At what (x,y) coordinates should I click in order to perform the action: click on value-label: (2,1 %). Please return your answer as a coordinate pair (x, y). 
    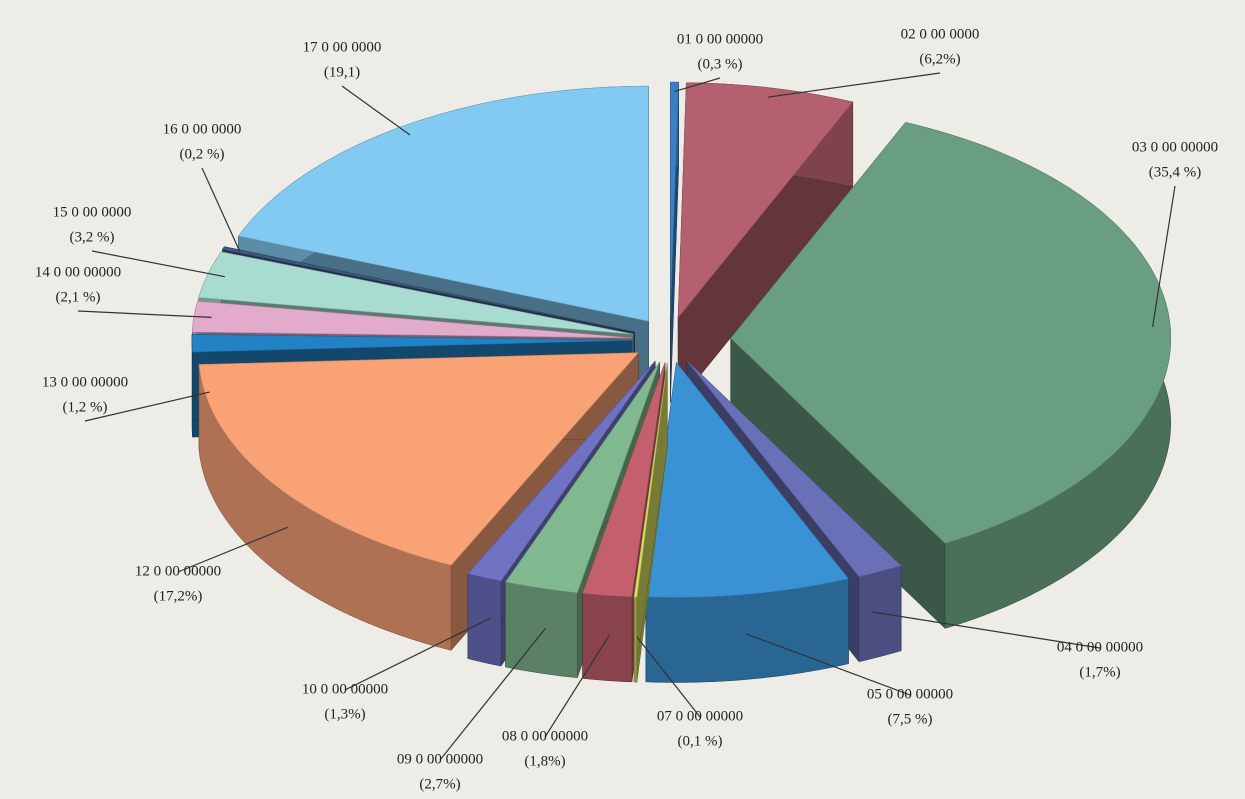
    Looking at the image, I should click on (78, 297).